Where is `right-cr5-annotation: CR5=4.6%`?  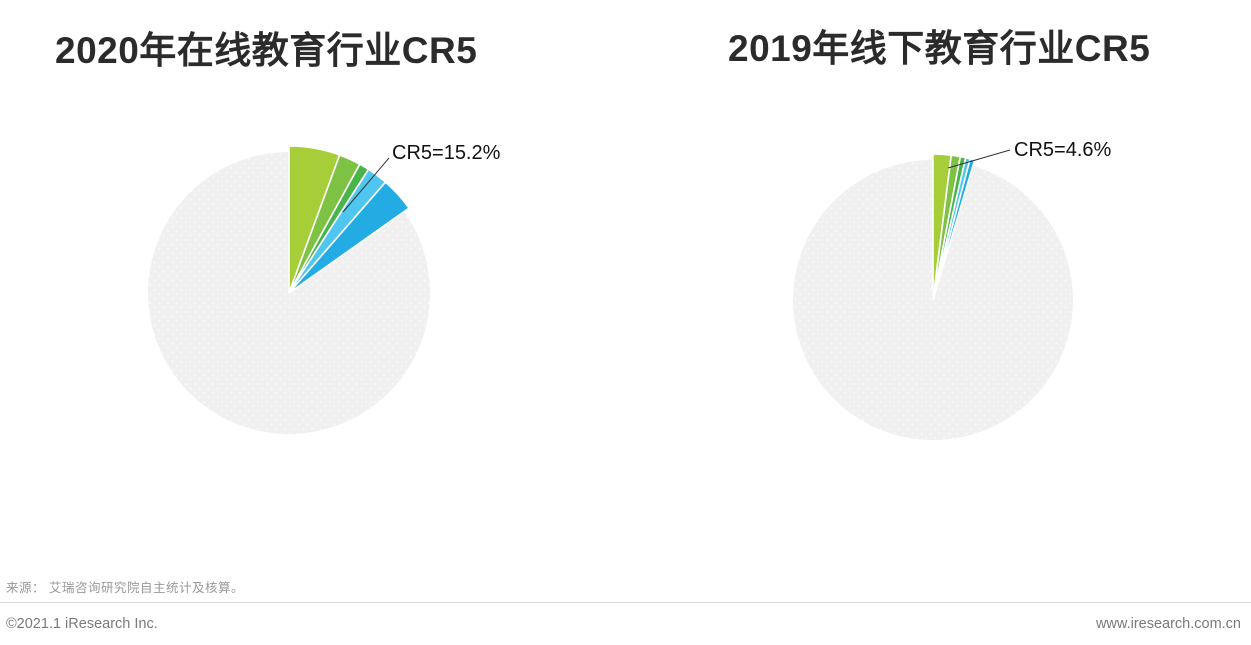 right-cr5-annotation: CR5=4.6% is located at coordinates (1063, 150).